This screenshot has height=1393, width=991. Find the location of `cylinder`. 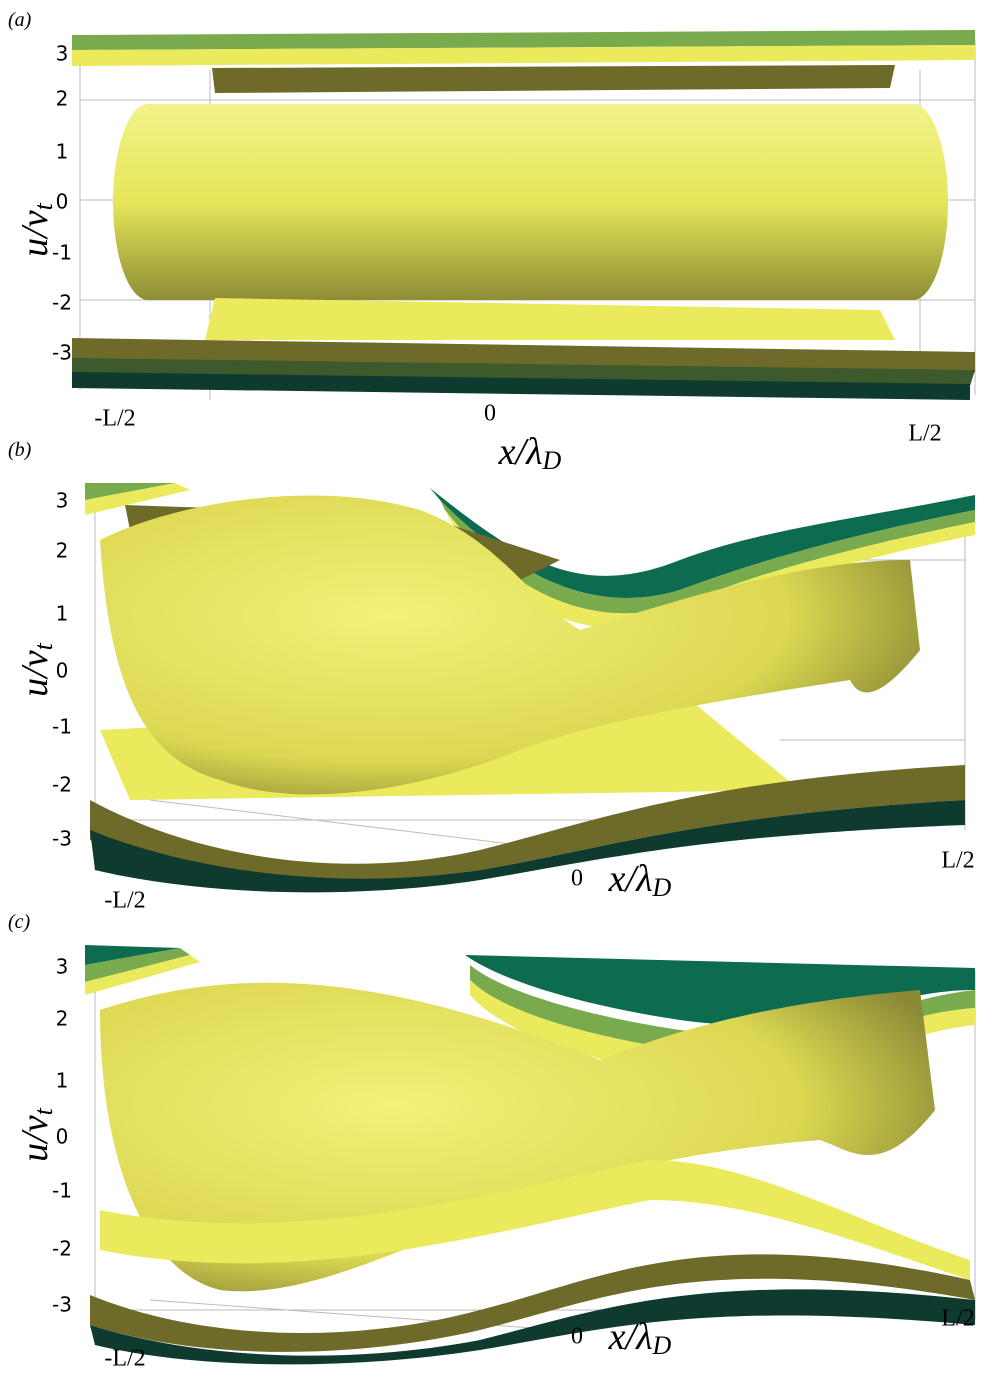

cylinder is located at coordinates (530, 202).